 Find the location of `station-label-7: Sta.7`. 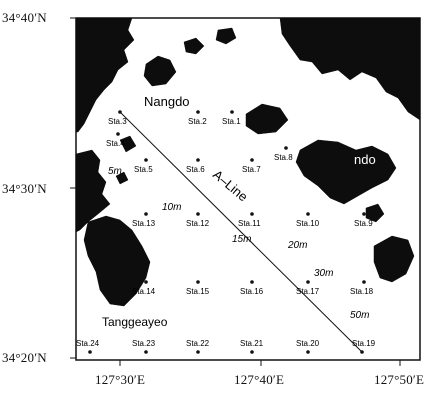

station-label-7: Sta.7 is located at coordinates (251, 169).